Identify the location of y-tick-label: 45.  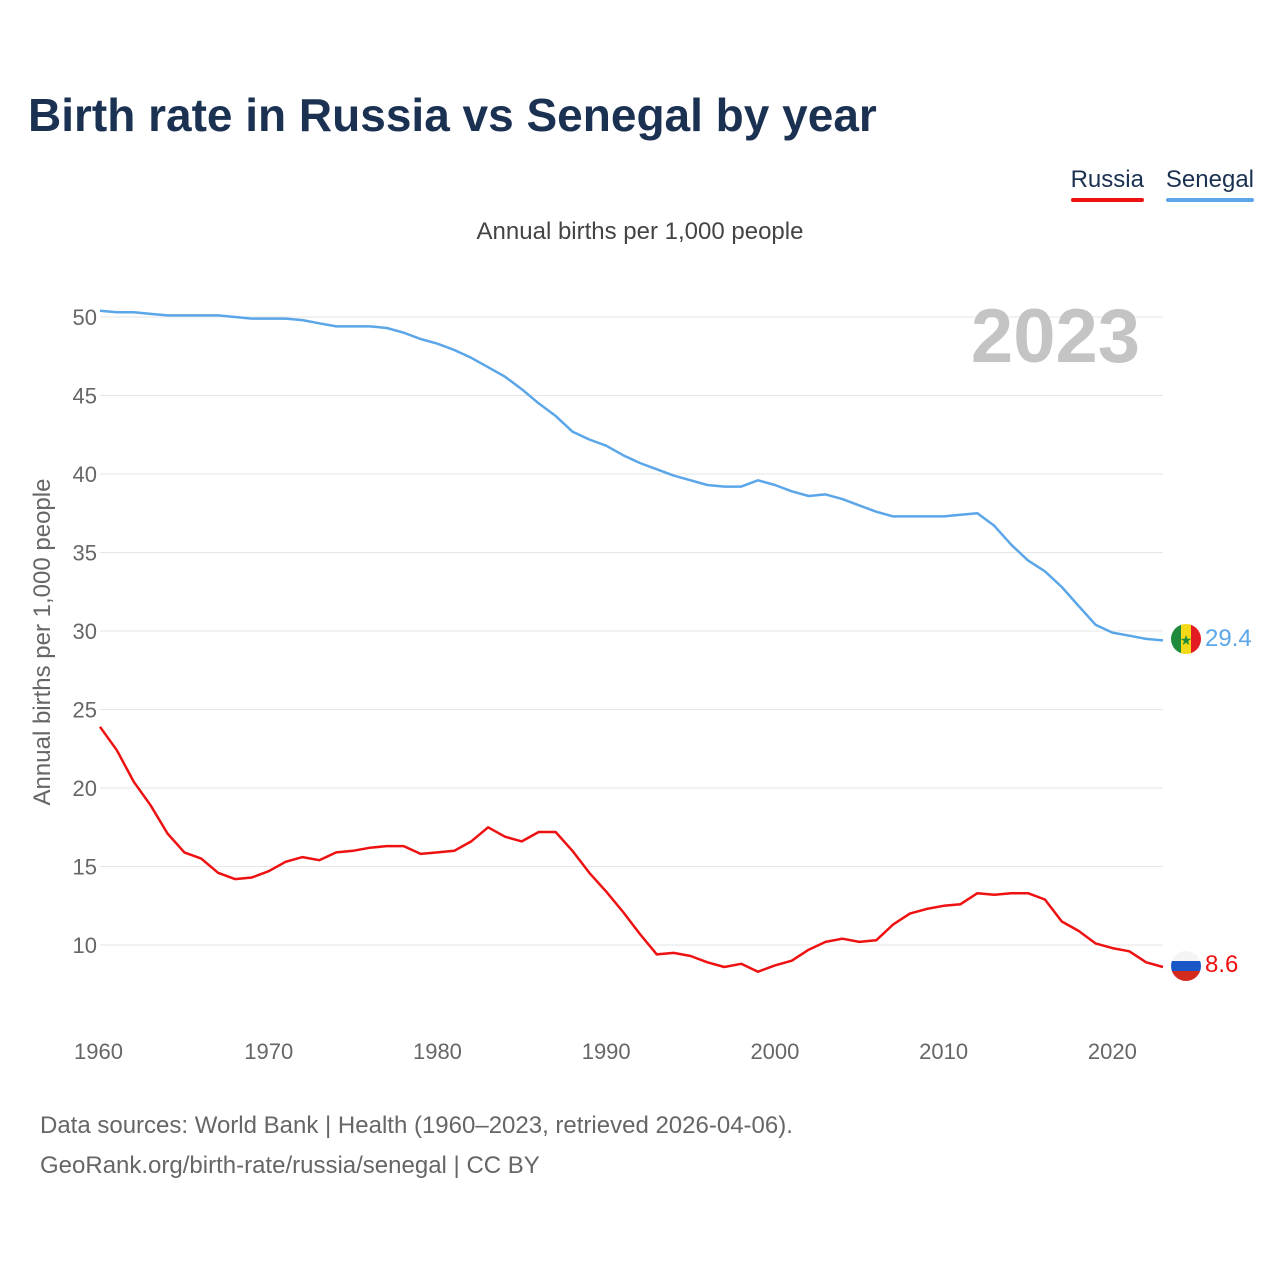
(85, 396).